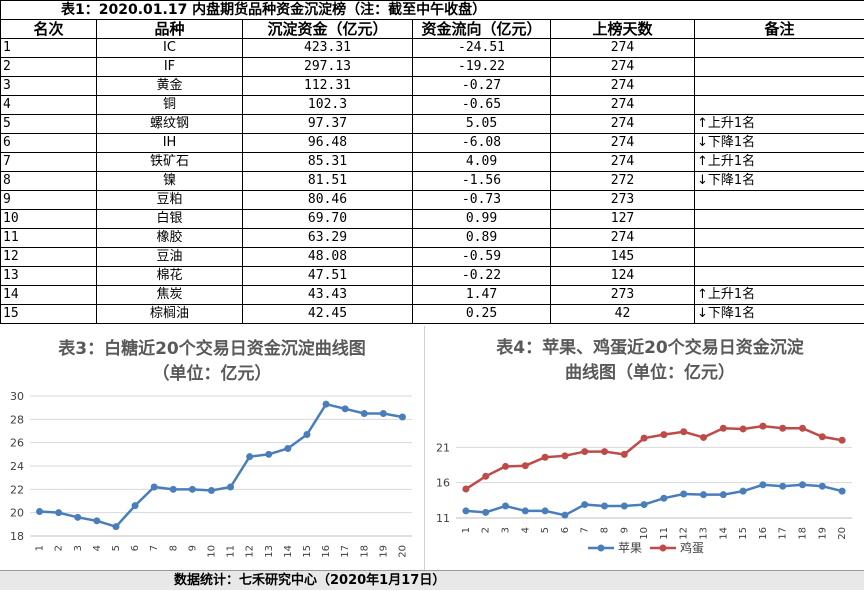  What do you see at coordinates (49, 143) in the screenshot?
I see `rank-cell: 6` at bounding box center [49, 143].